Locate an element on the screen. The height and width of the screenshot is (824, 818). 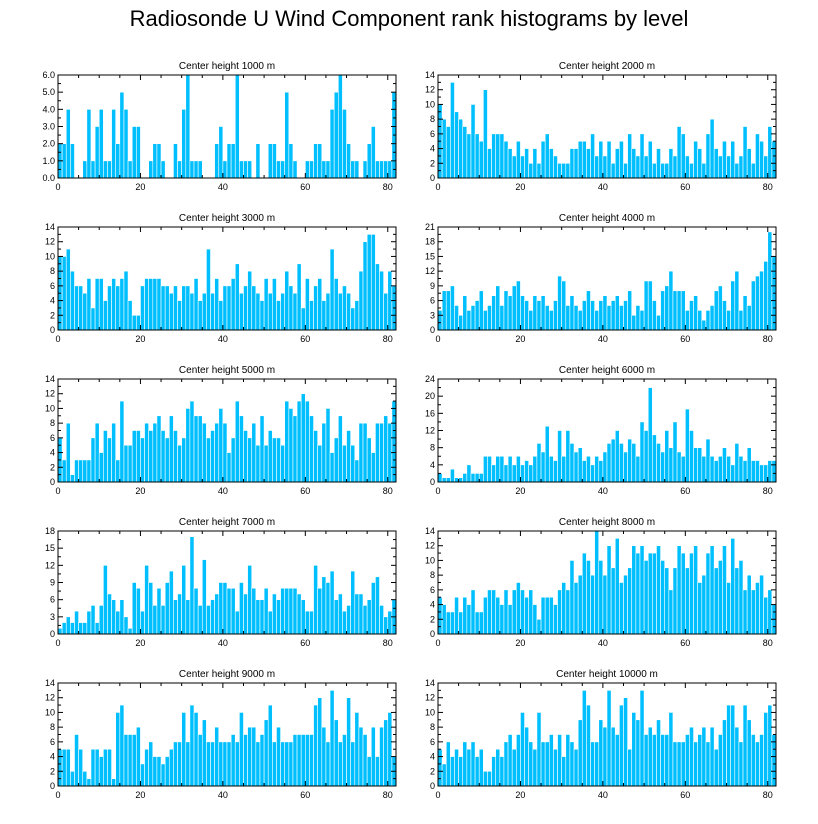
y-tick-label: 9 is located at coordinates (52, 583).